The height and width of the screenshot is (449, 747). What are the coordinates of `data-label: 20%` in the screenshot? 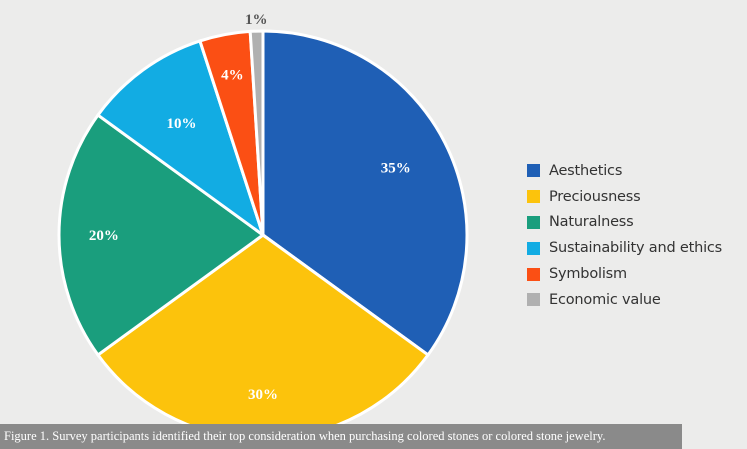 It's located at (104, 236).